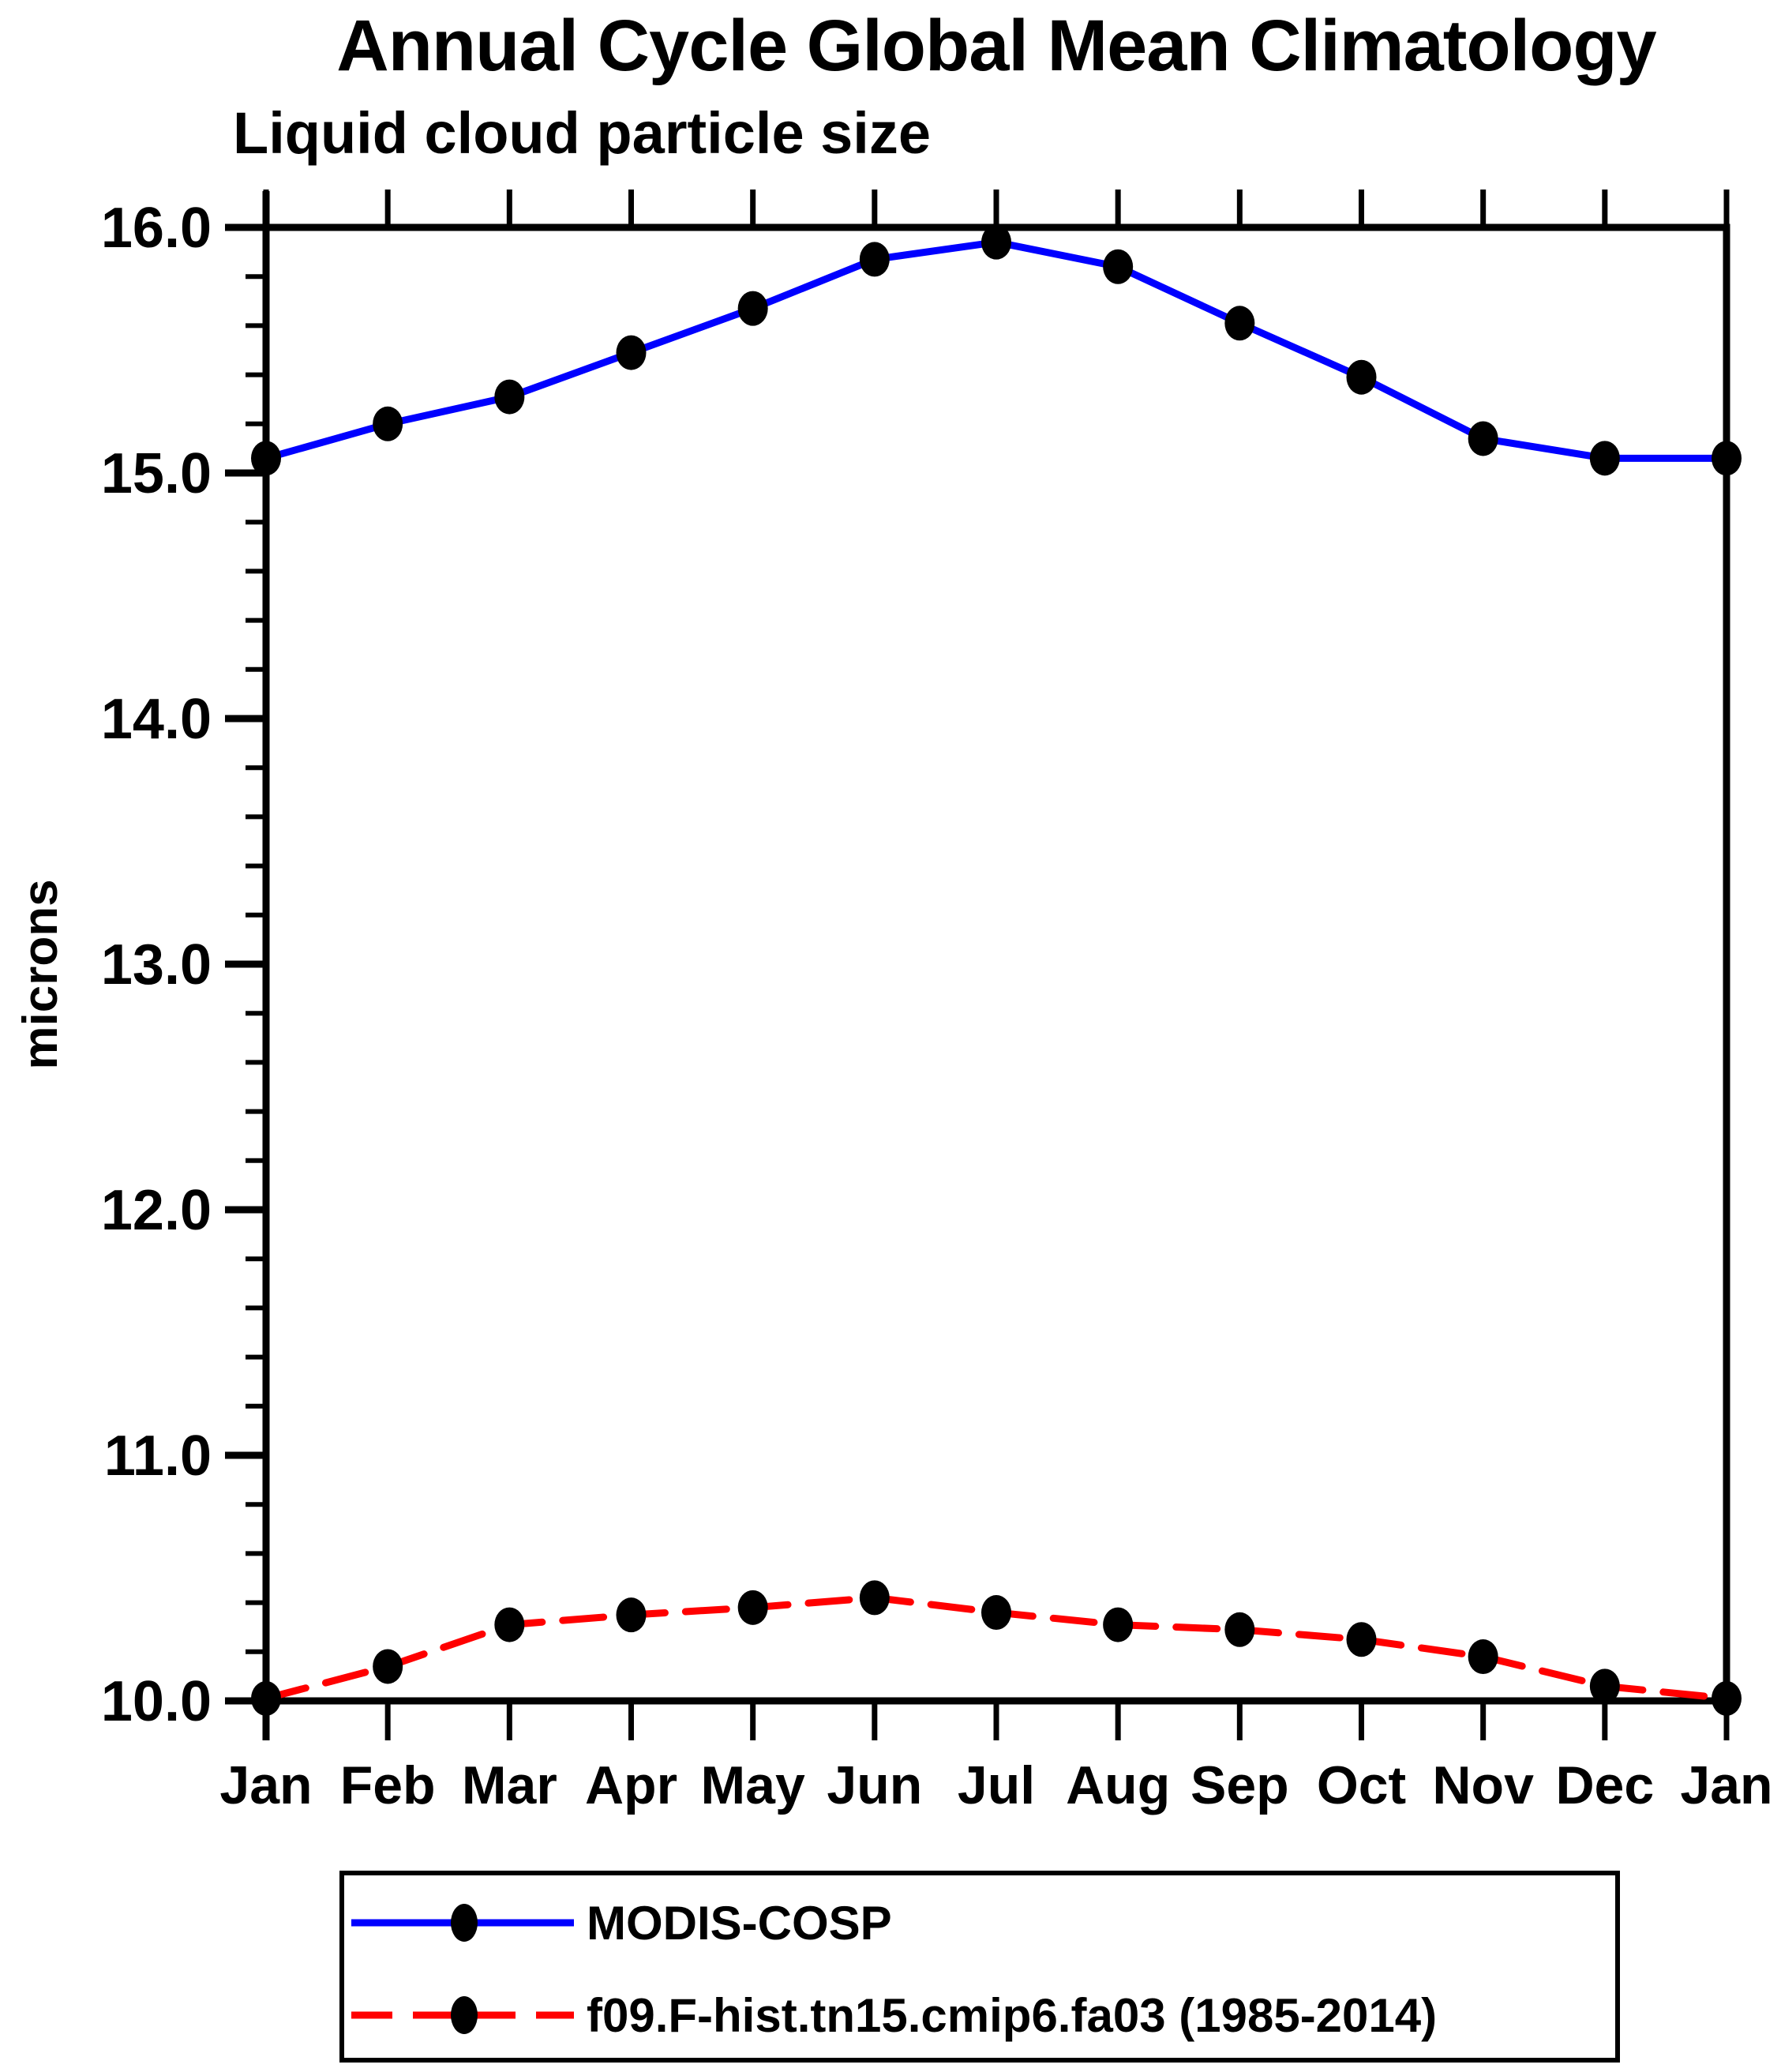 Image resolution: width=1781 pixels, height=2072 pixels. I want to click on x-tick-label: Jun, so click(874, 1785).